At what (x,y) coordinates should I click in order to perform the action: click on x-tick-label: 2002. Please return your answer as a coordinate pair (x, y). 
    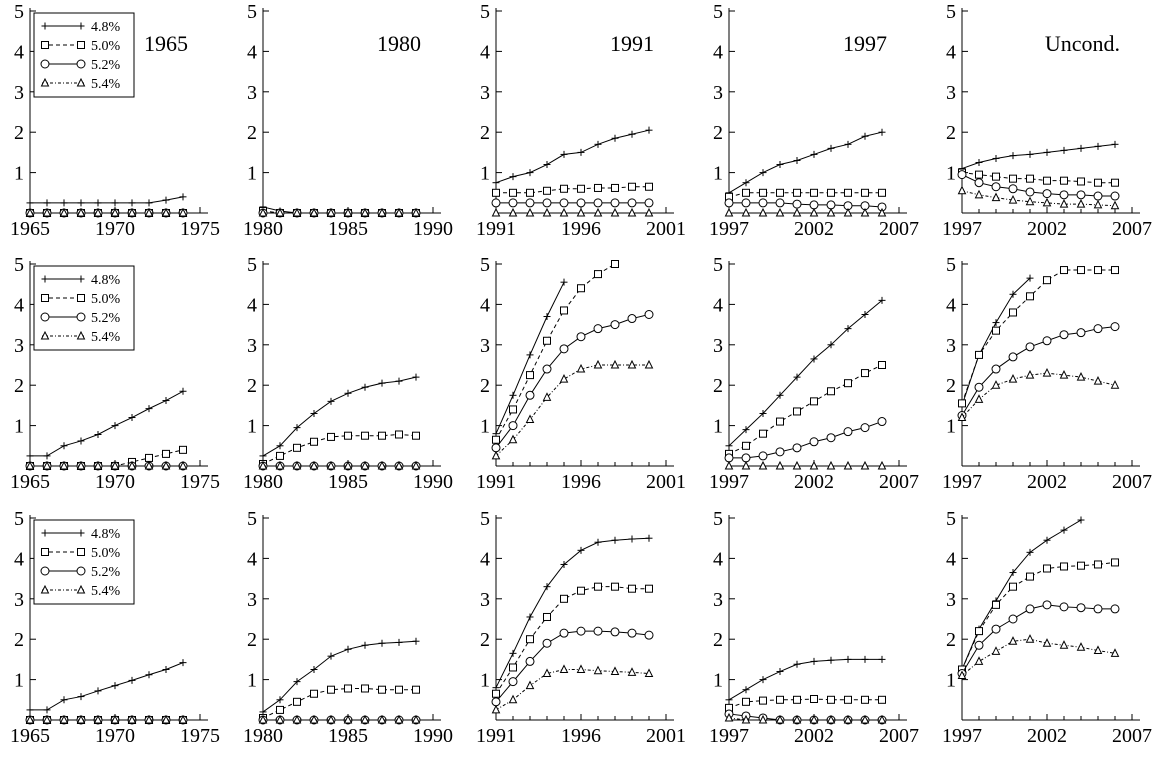
    Looking at the image, I should click on (814, 736).